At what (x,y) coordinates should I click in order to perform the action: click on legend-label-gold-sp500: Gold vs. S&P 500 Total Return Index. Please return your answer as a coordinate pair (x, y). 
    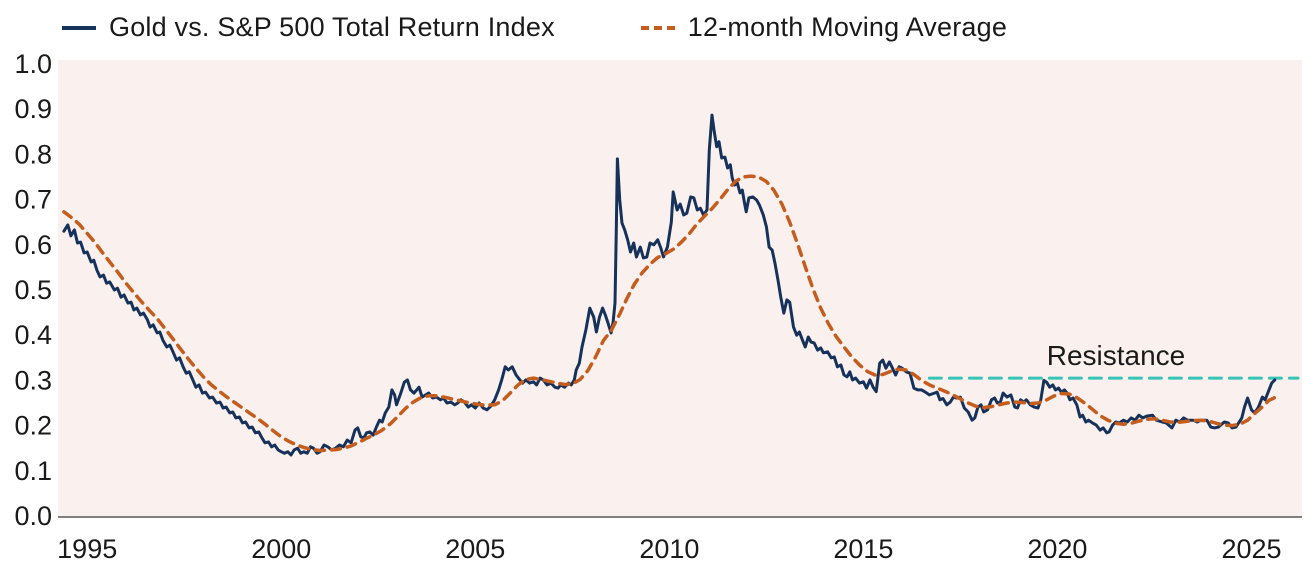
    Looking at the image, I should click on (332, 27).